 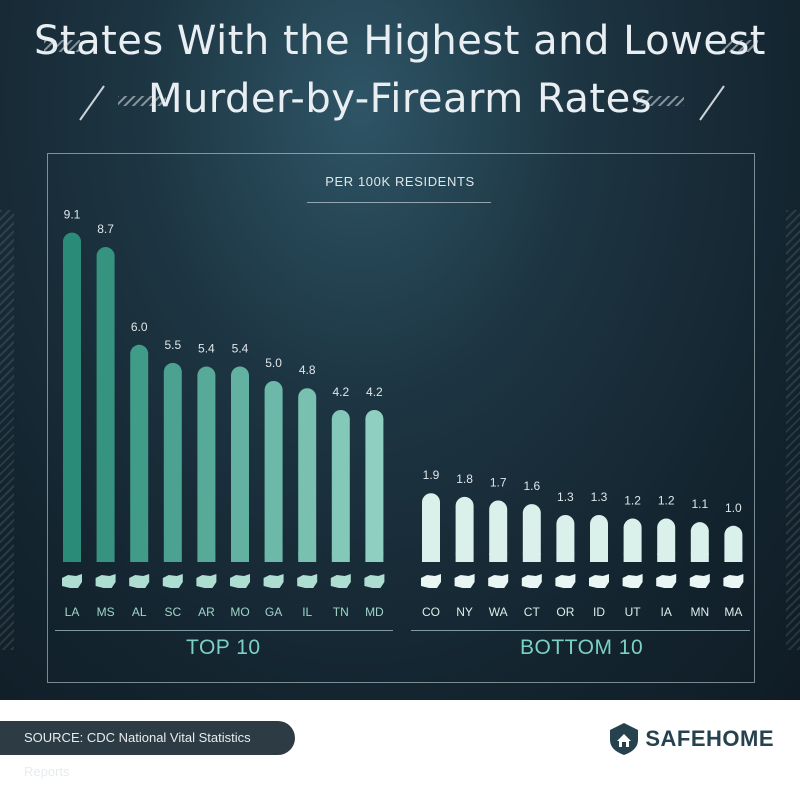 I want to click on category-label-MO: MO, so click(x=239, y=612).